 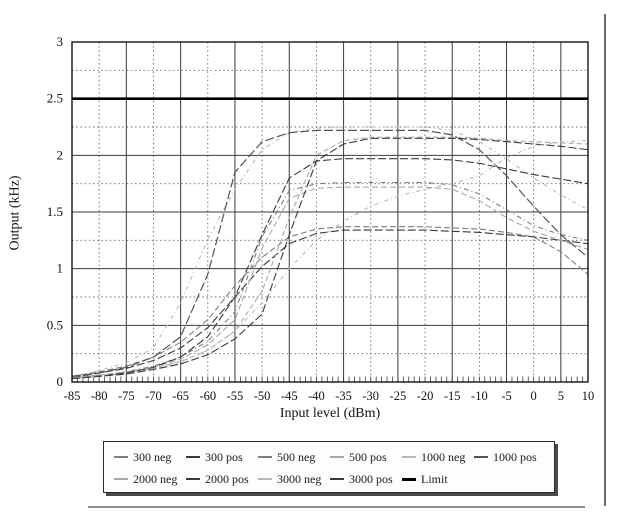 What do you see at coordinates (235, 396) in the screenshot?
I see `x-tick-label: -55` at bounding box center [235, 396].